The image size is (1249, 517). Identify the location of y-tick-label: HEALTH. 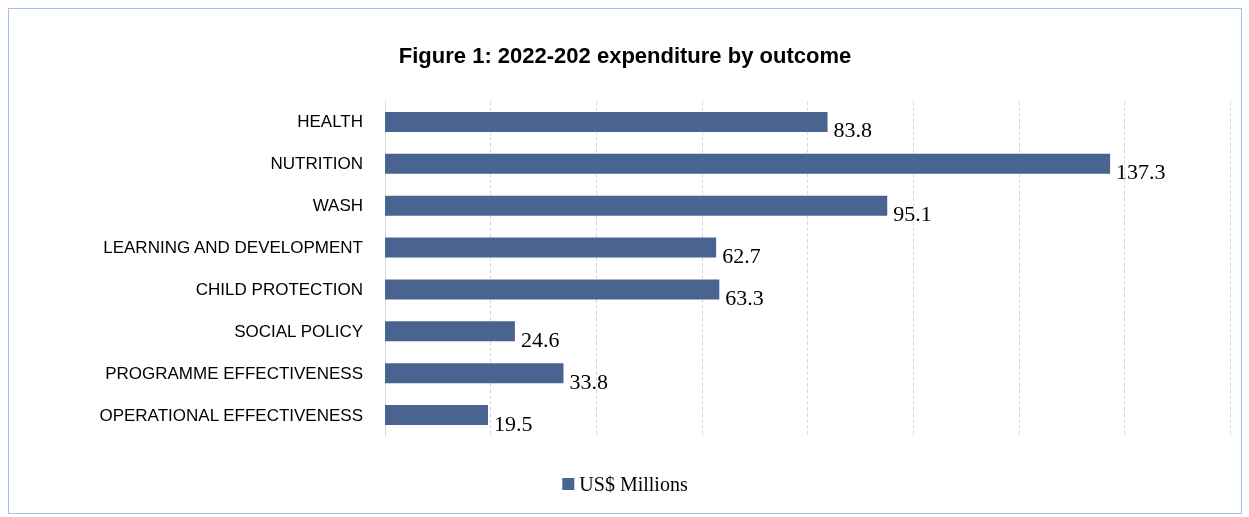
(330, 122).